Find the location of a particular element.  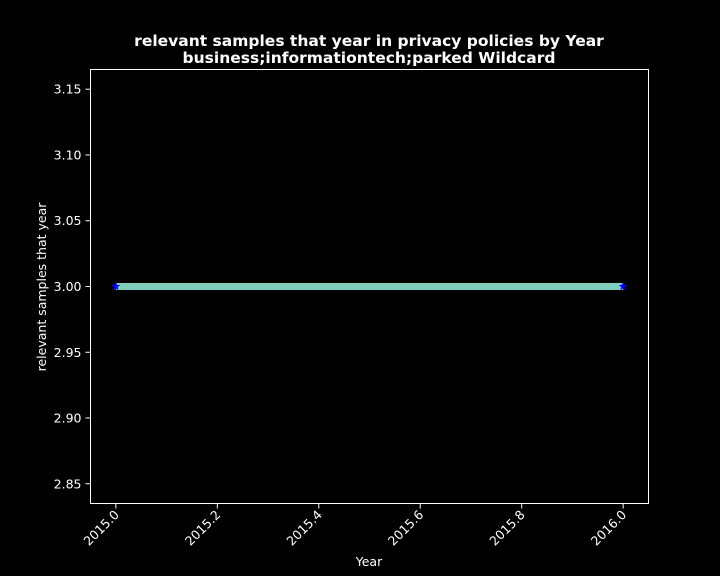

x-tick-label: 2015.8 is located at coordinates (507, 528).